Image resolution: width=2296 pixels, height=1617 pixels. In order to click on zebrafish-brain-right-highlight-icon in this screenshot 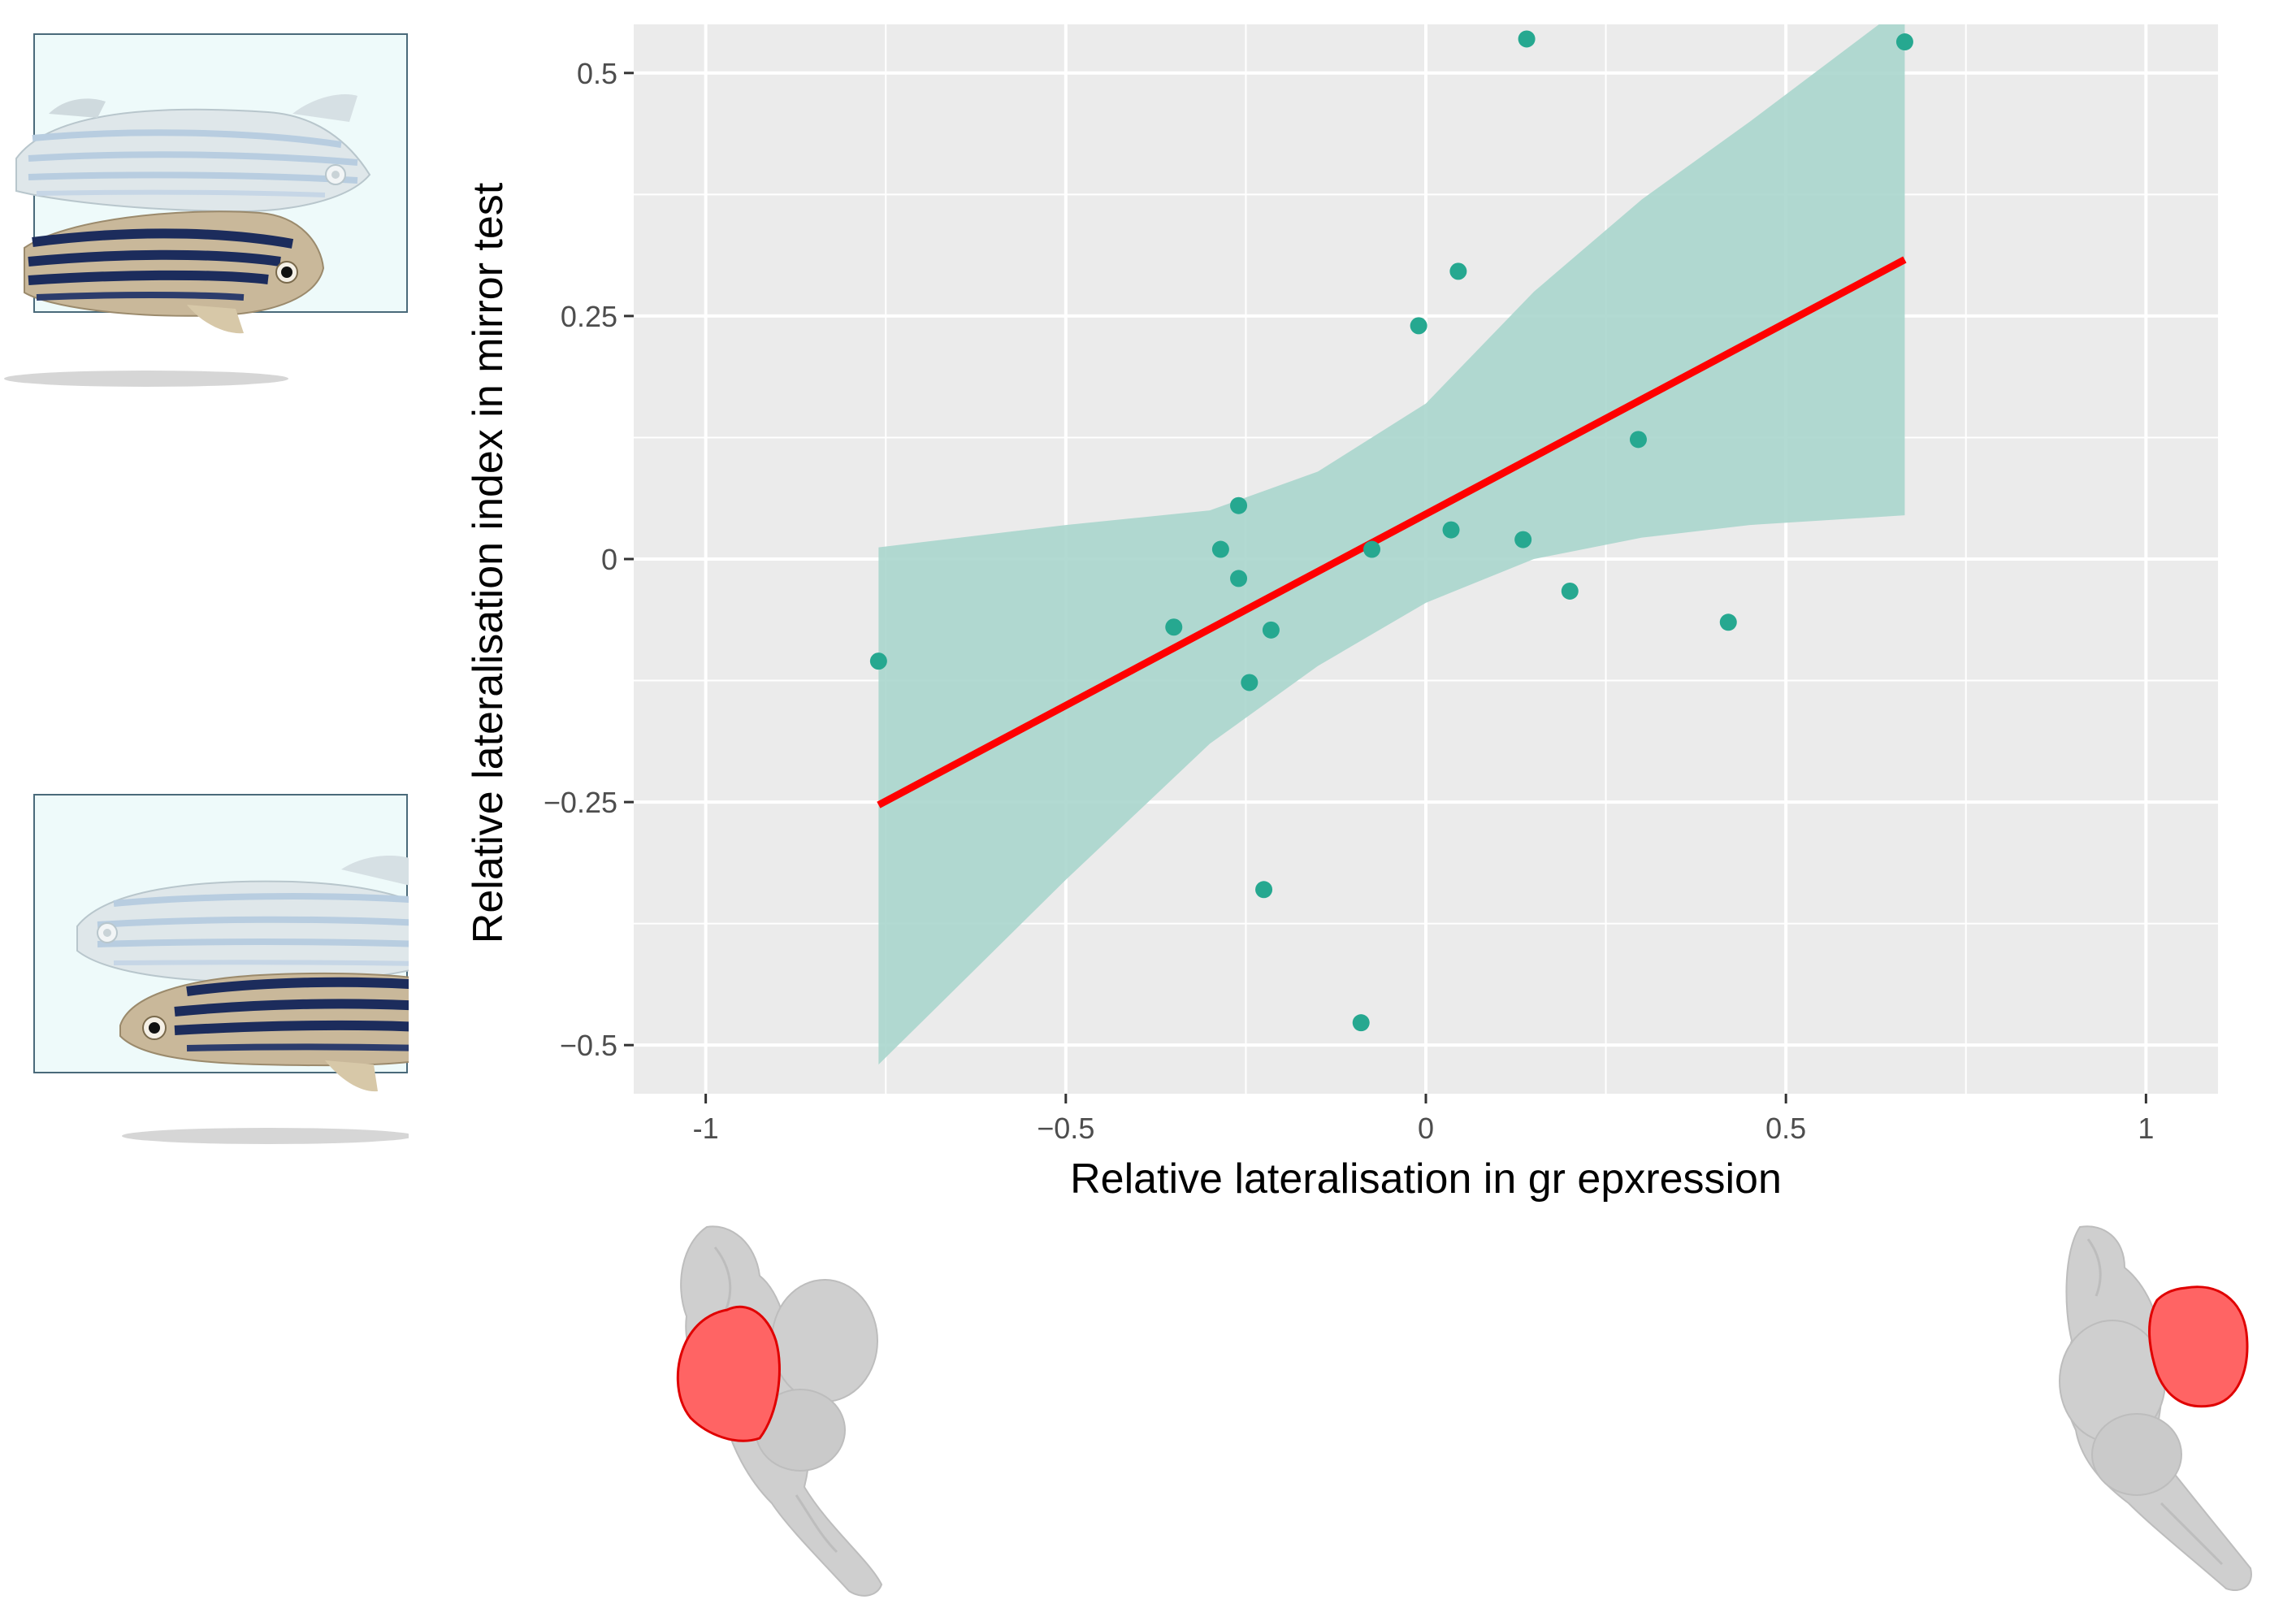, I will do `click(2155, 1408)`.